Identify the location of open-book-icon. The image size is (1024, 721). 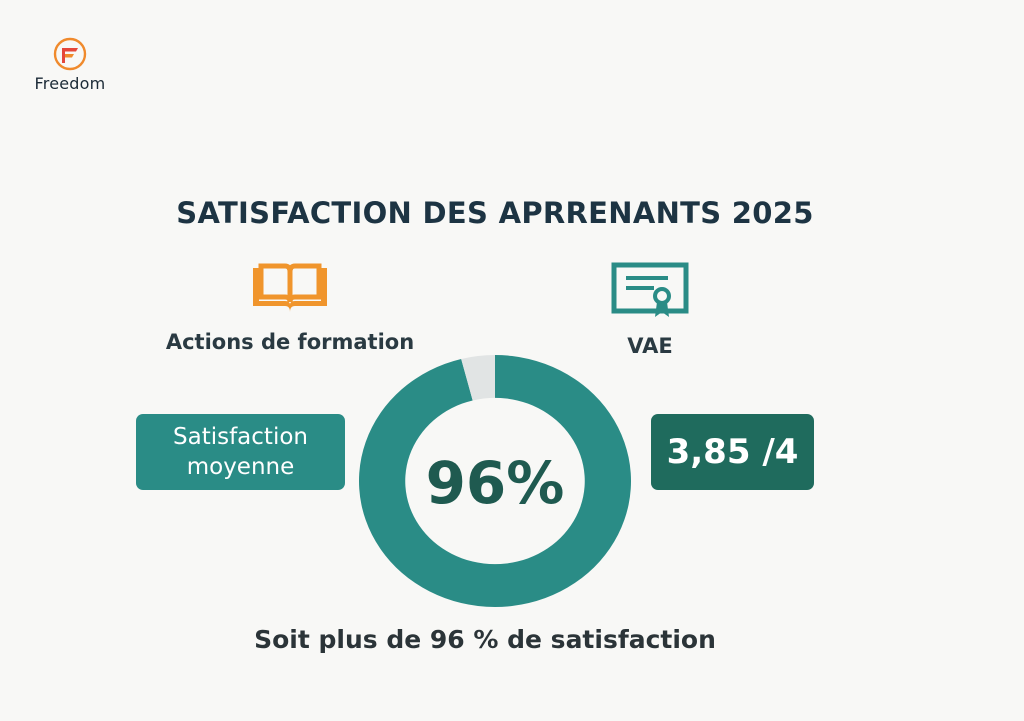
(290, 287).